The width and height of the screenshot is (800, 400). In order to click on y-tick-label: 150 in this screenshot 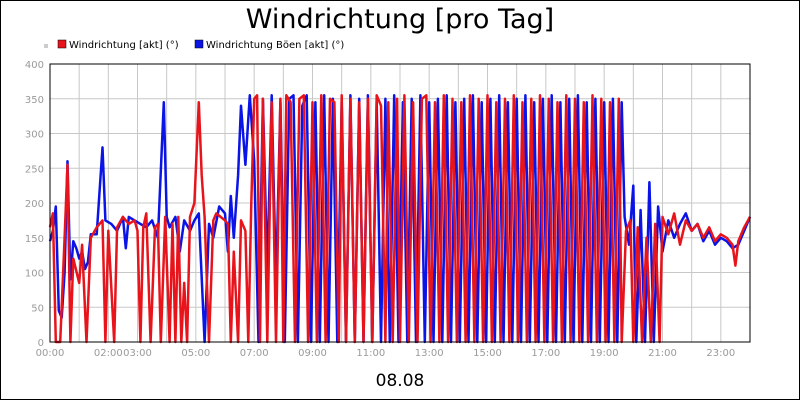, I will do `click(34, 239)`.